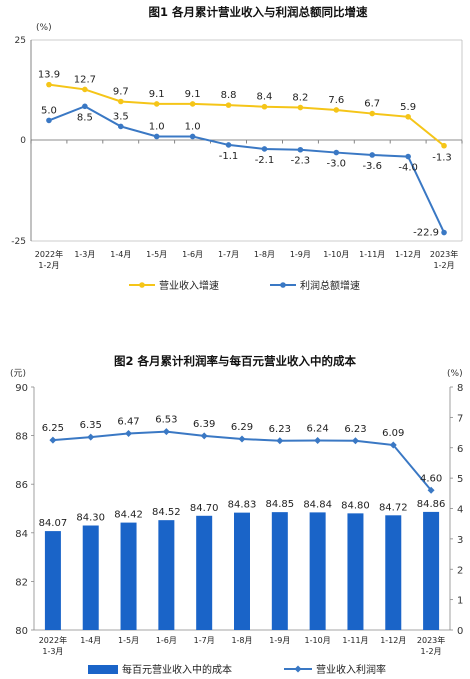 This screenshot has height=679, width=470. What do you see at coordinates (166, 640) in the screenshot?
I see `chart2-x-tick-label: 1-6月` at bounding box center [166, 640].